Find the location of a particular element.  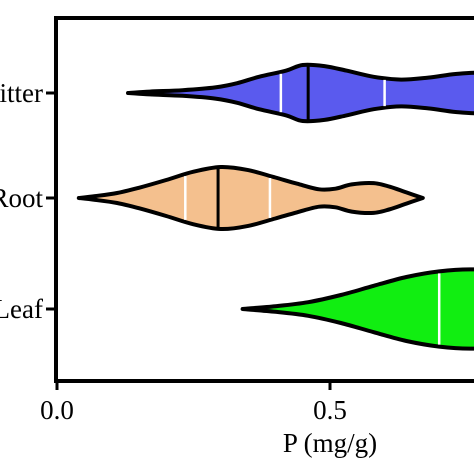

violin-root is located at coordinates (250, 198).